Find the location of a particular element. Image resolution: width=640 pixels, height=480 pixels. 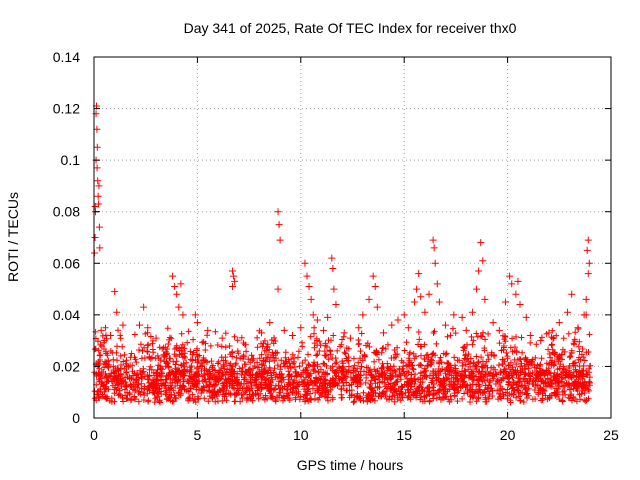

x-axis-label: GPS time / hours is located at coordinates (350, 465).